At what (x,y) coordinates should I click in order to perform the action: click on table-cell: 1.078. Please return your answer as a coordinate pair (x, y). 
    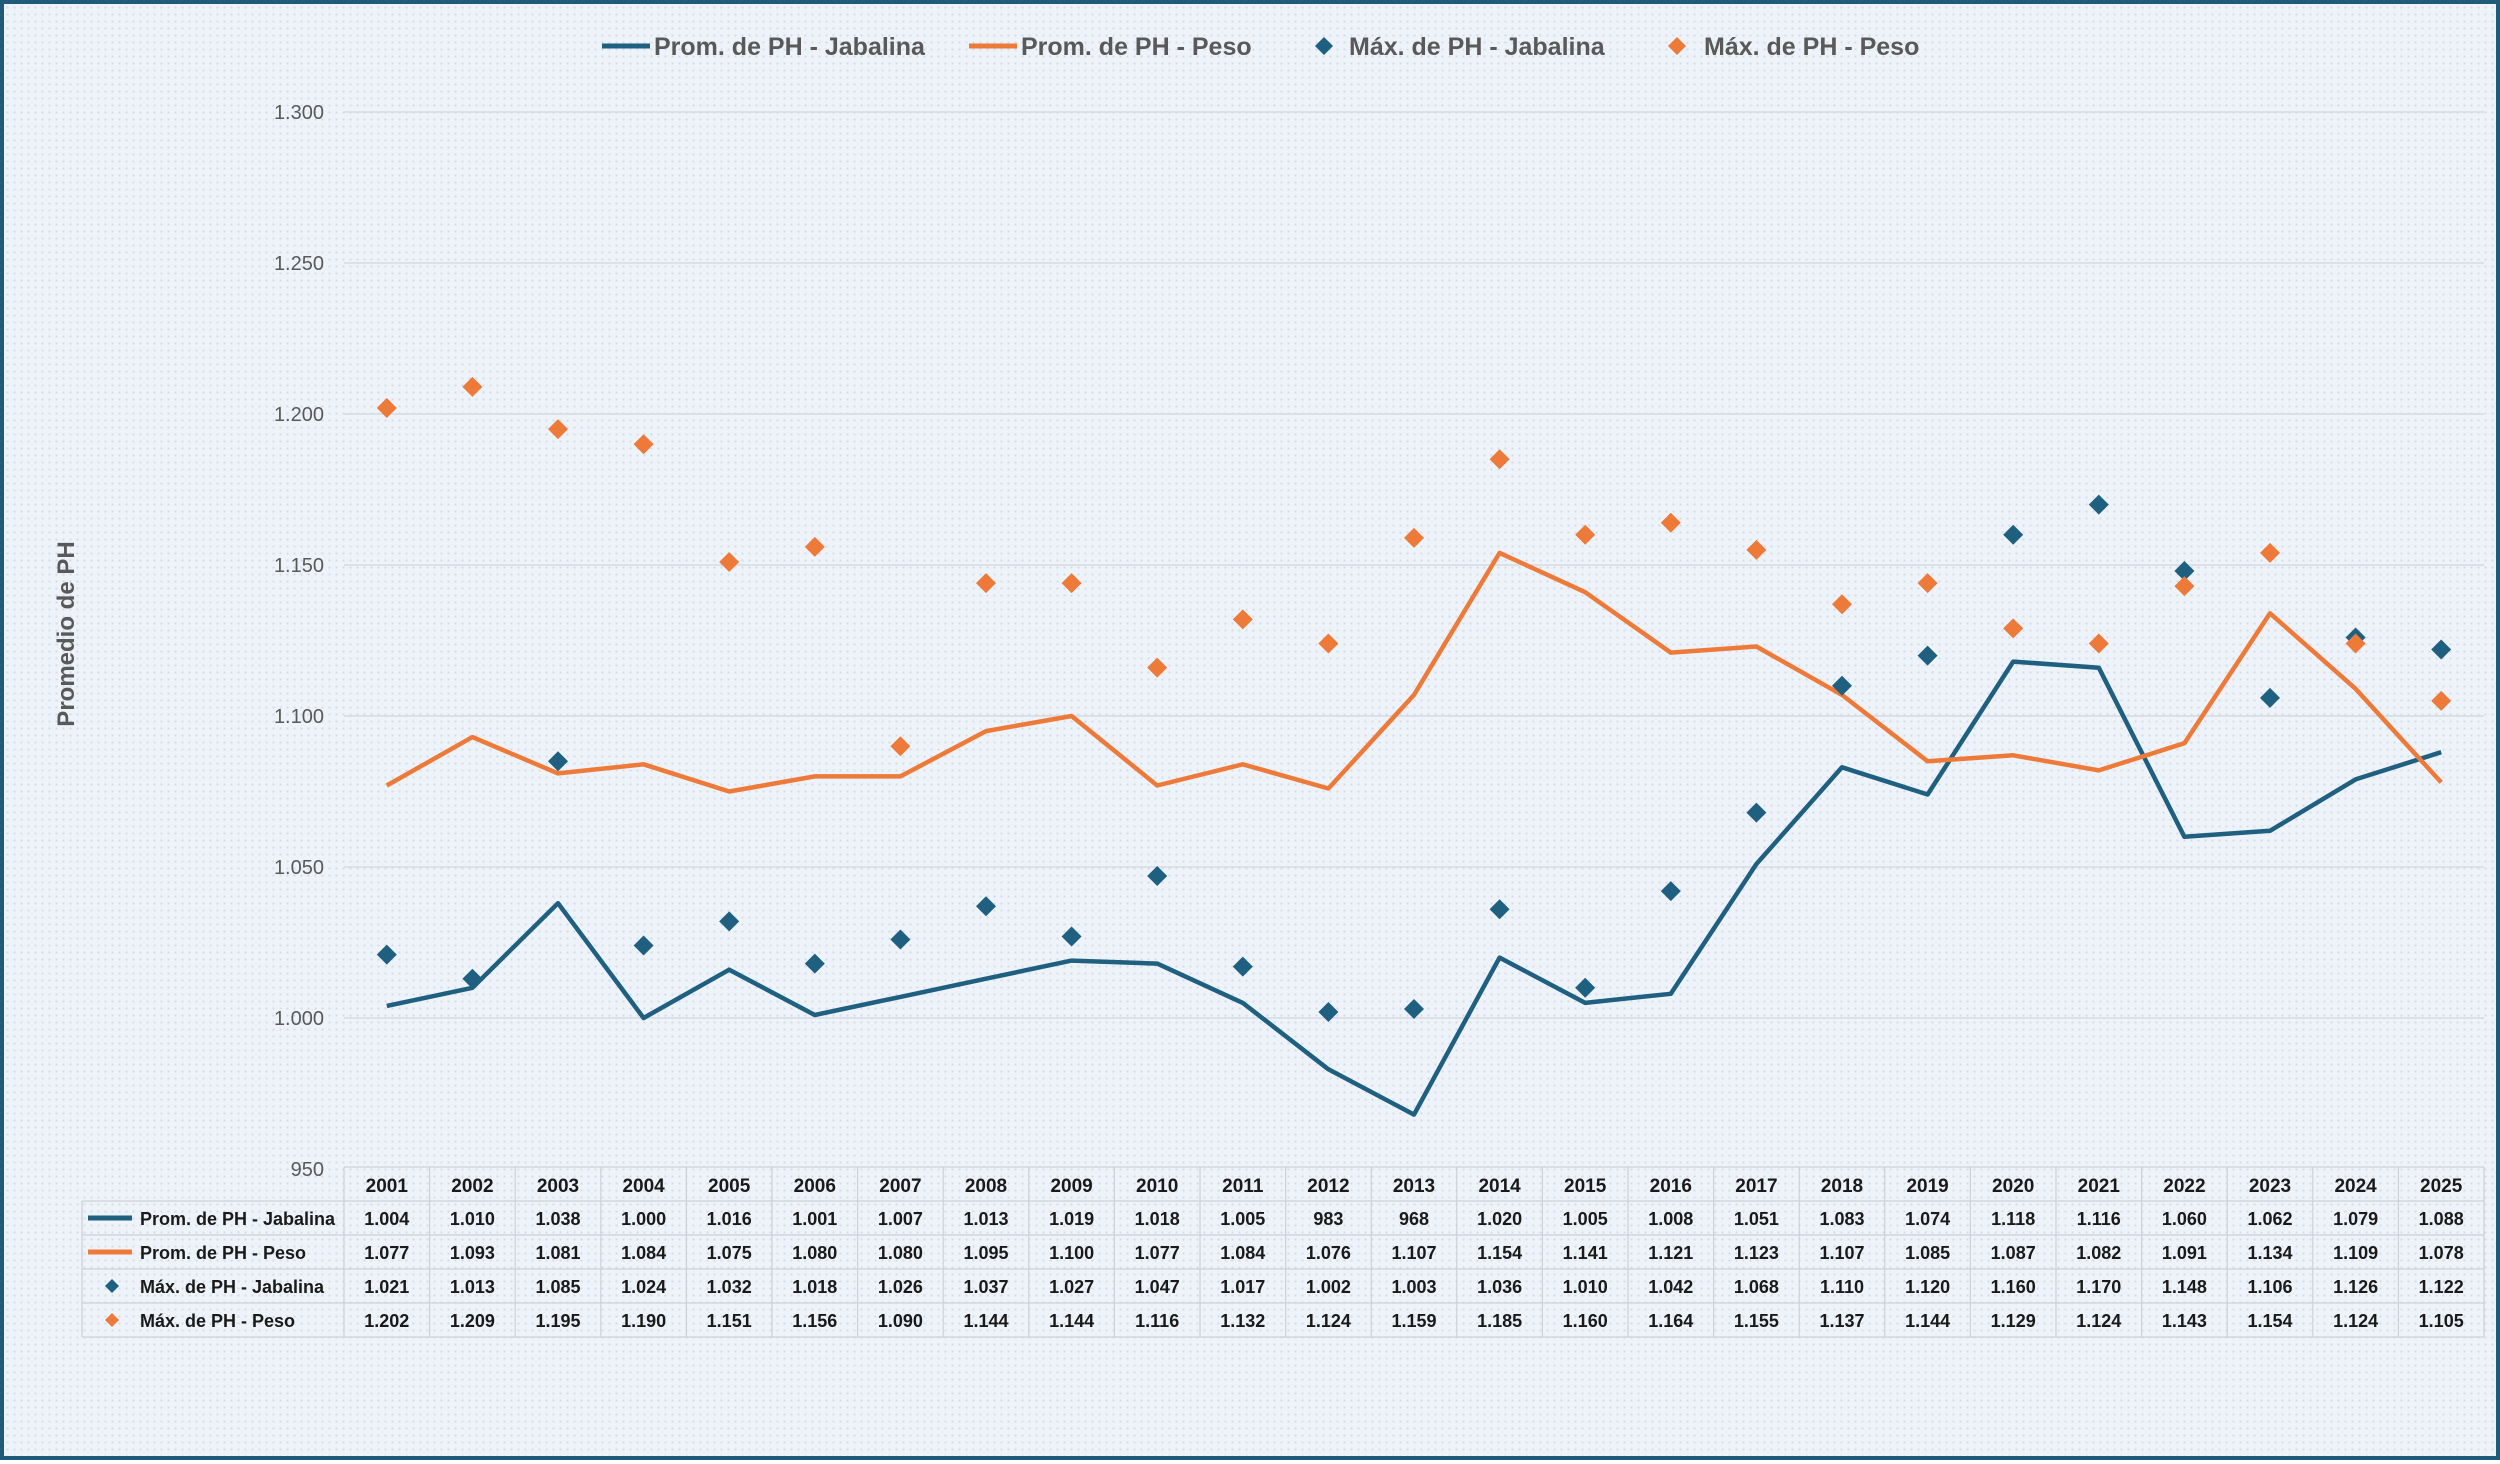
    Looking at the image, I should click on (2441, 1253).